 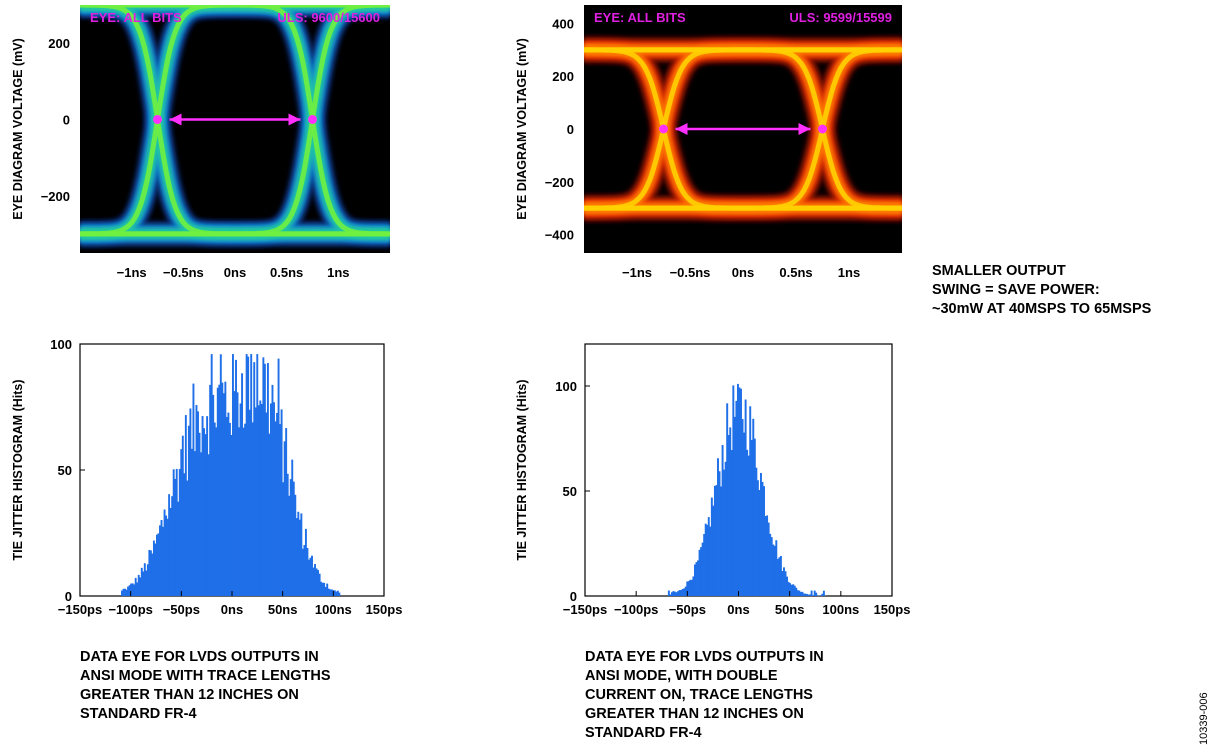 I want to click on caption-left-line: GREATER THAN 12 INCHES ON, so click(x=189, y=695).